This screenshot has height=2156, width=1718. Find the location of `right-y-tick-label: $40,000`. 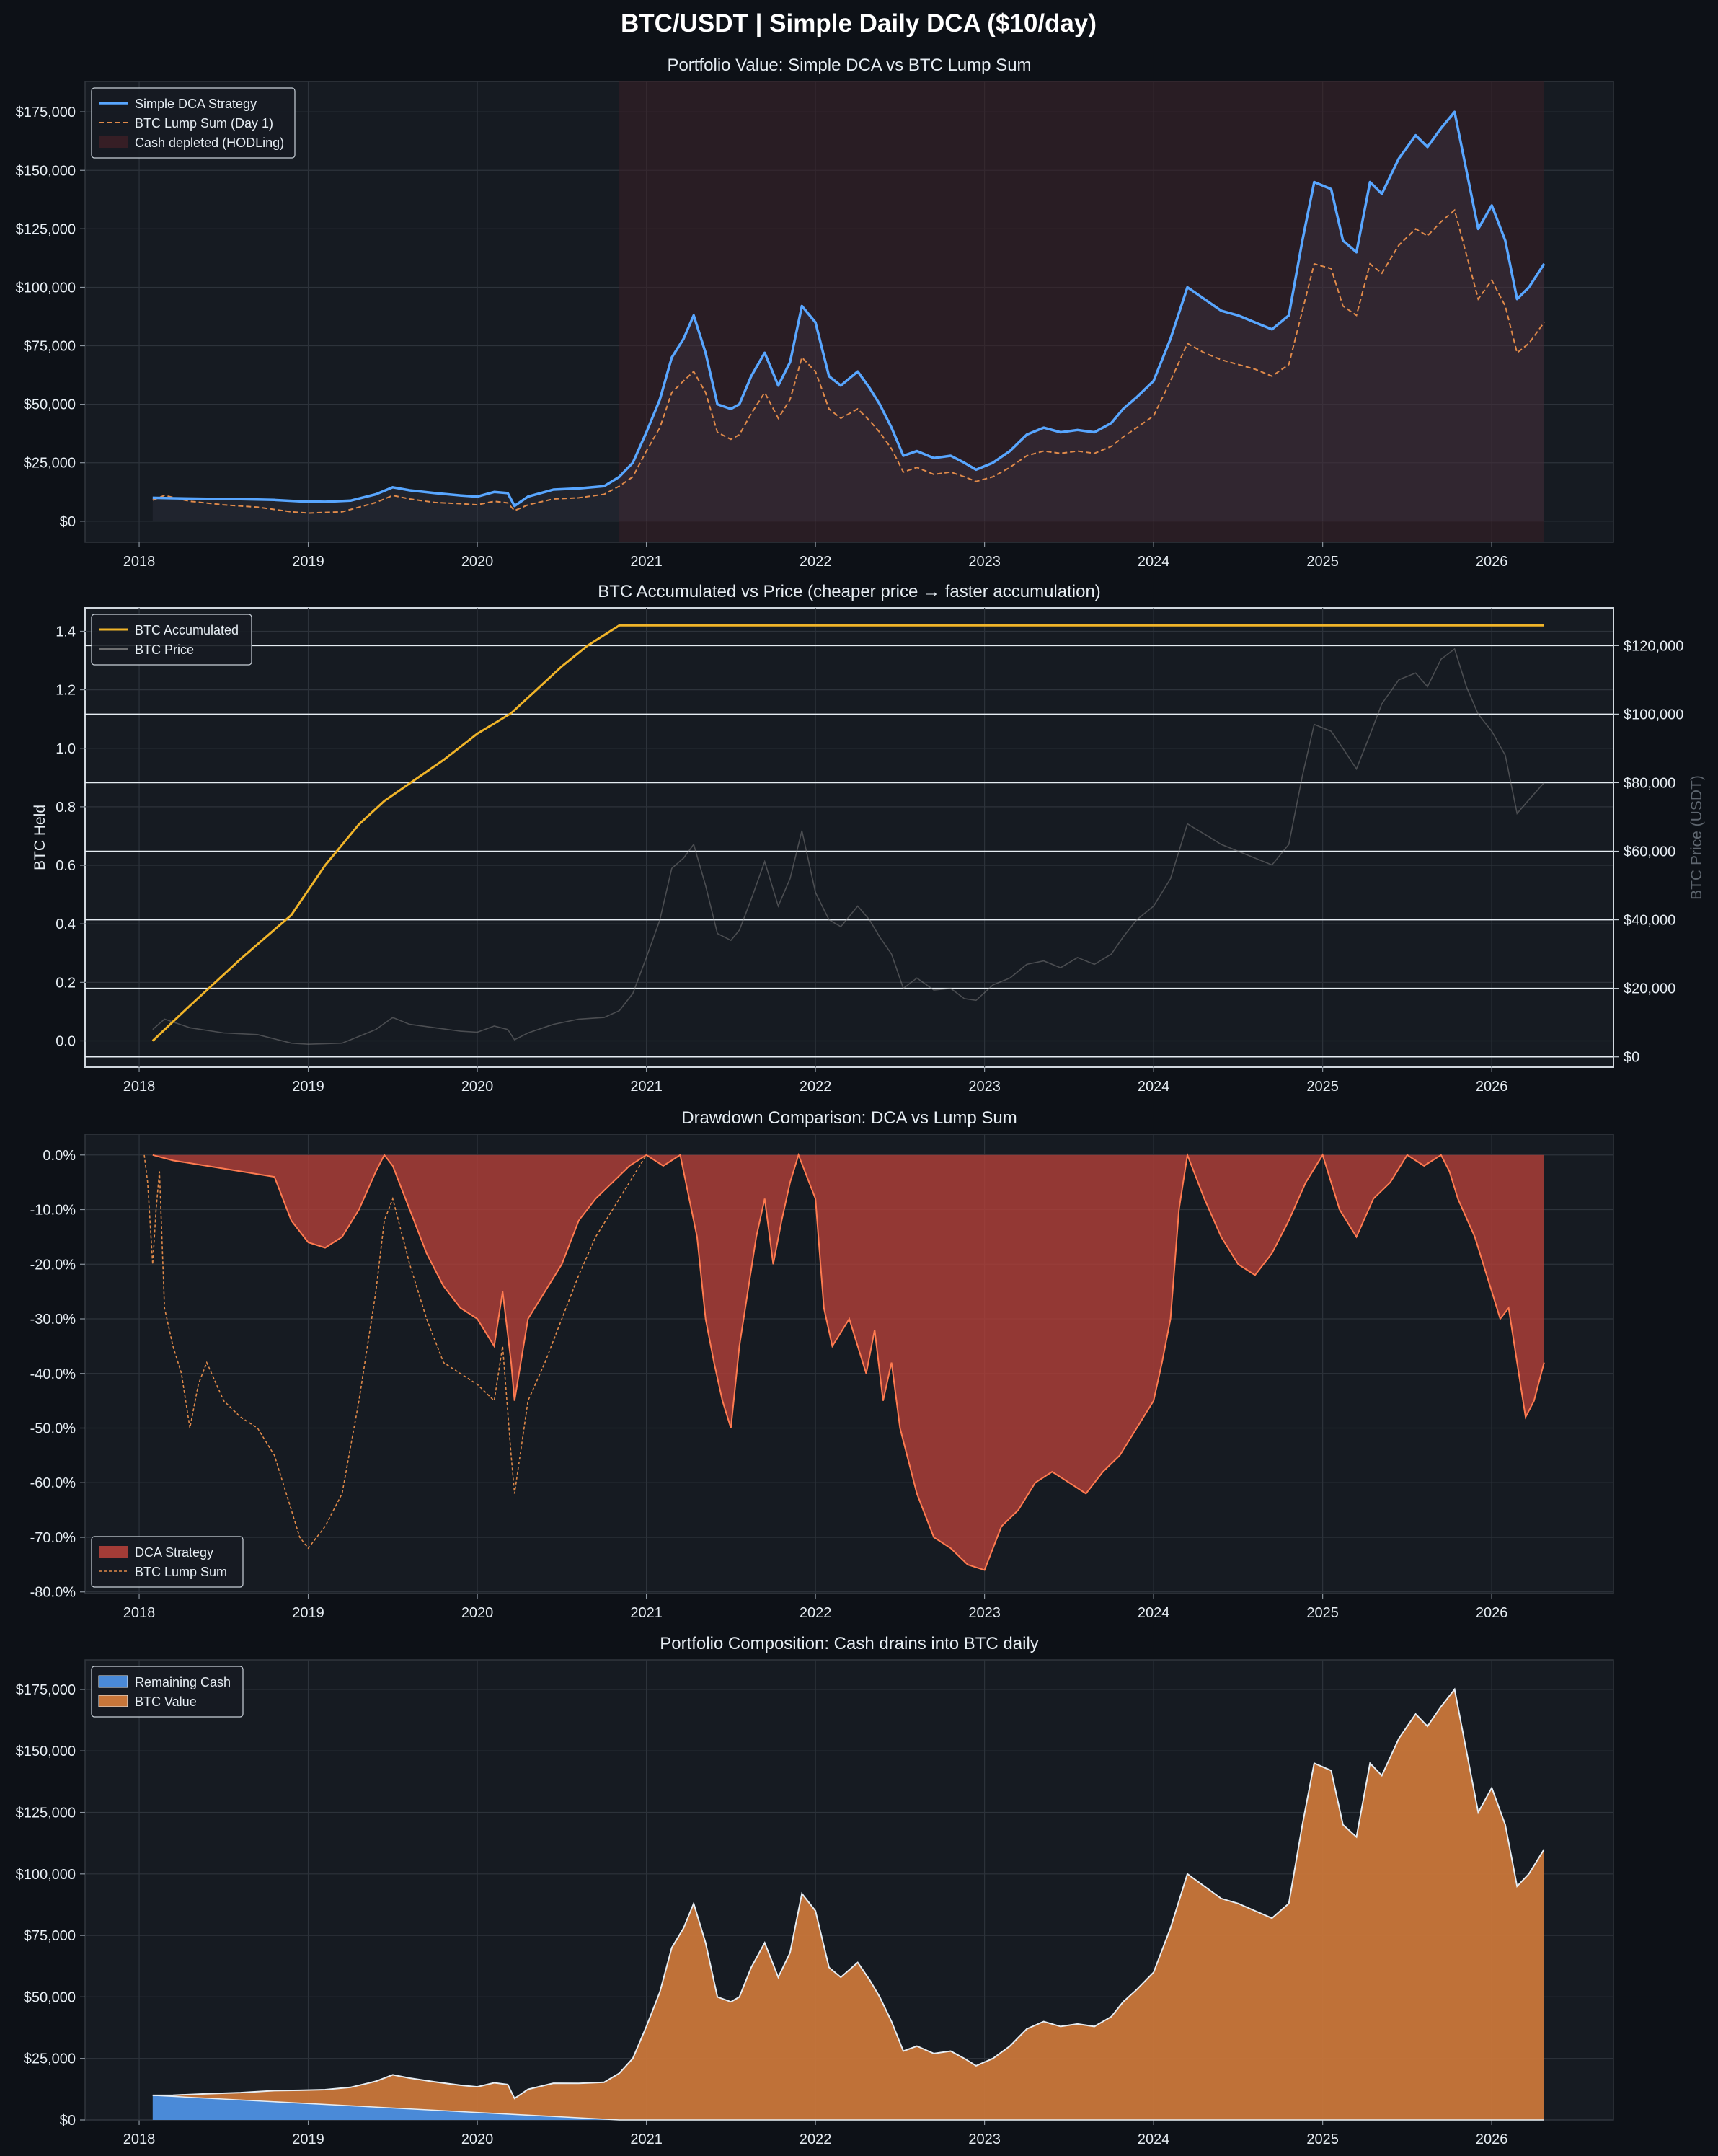

right-y-tick-label: $40,000 is located at coordinates (1649, 921).